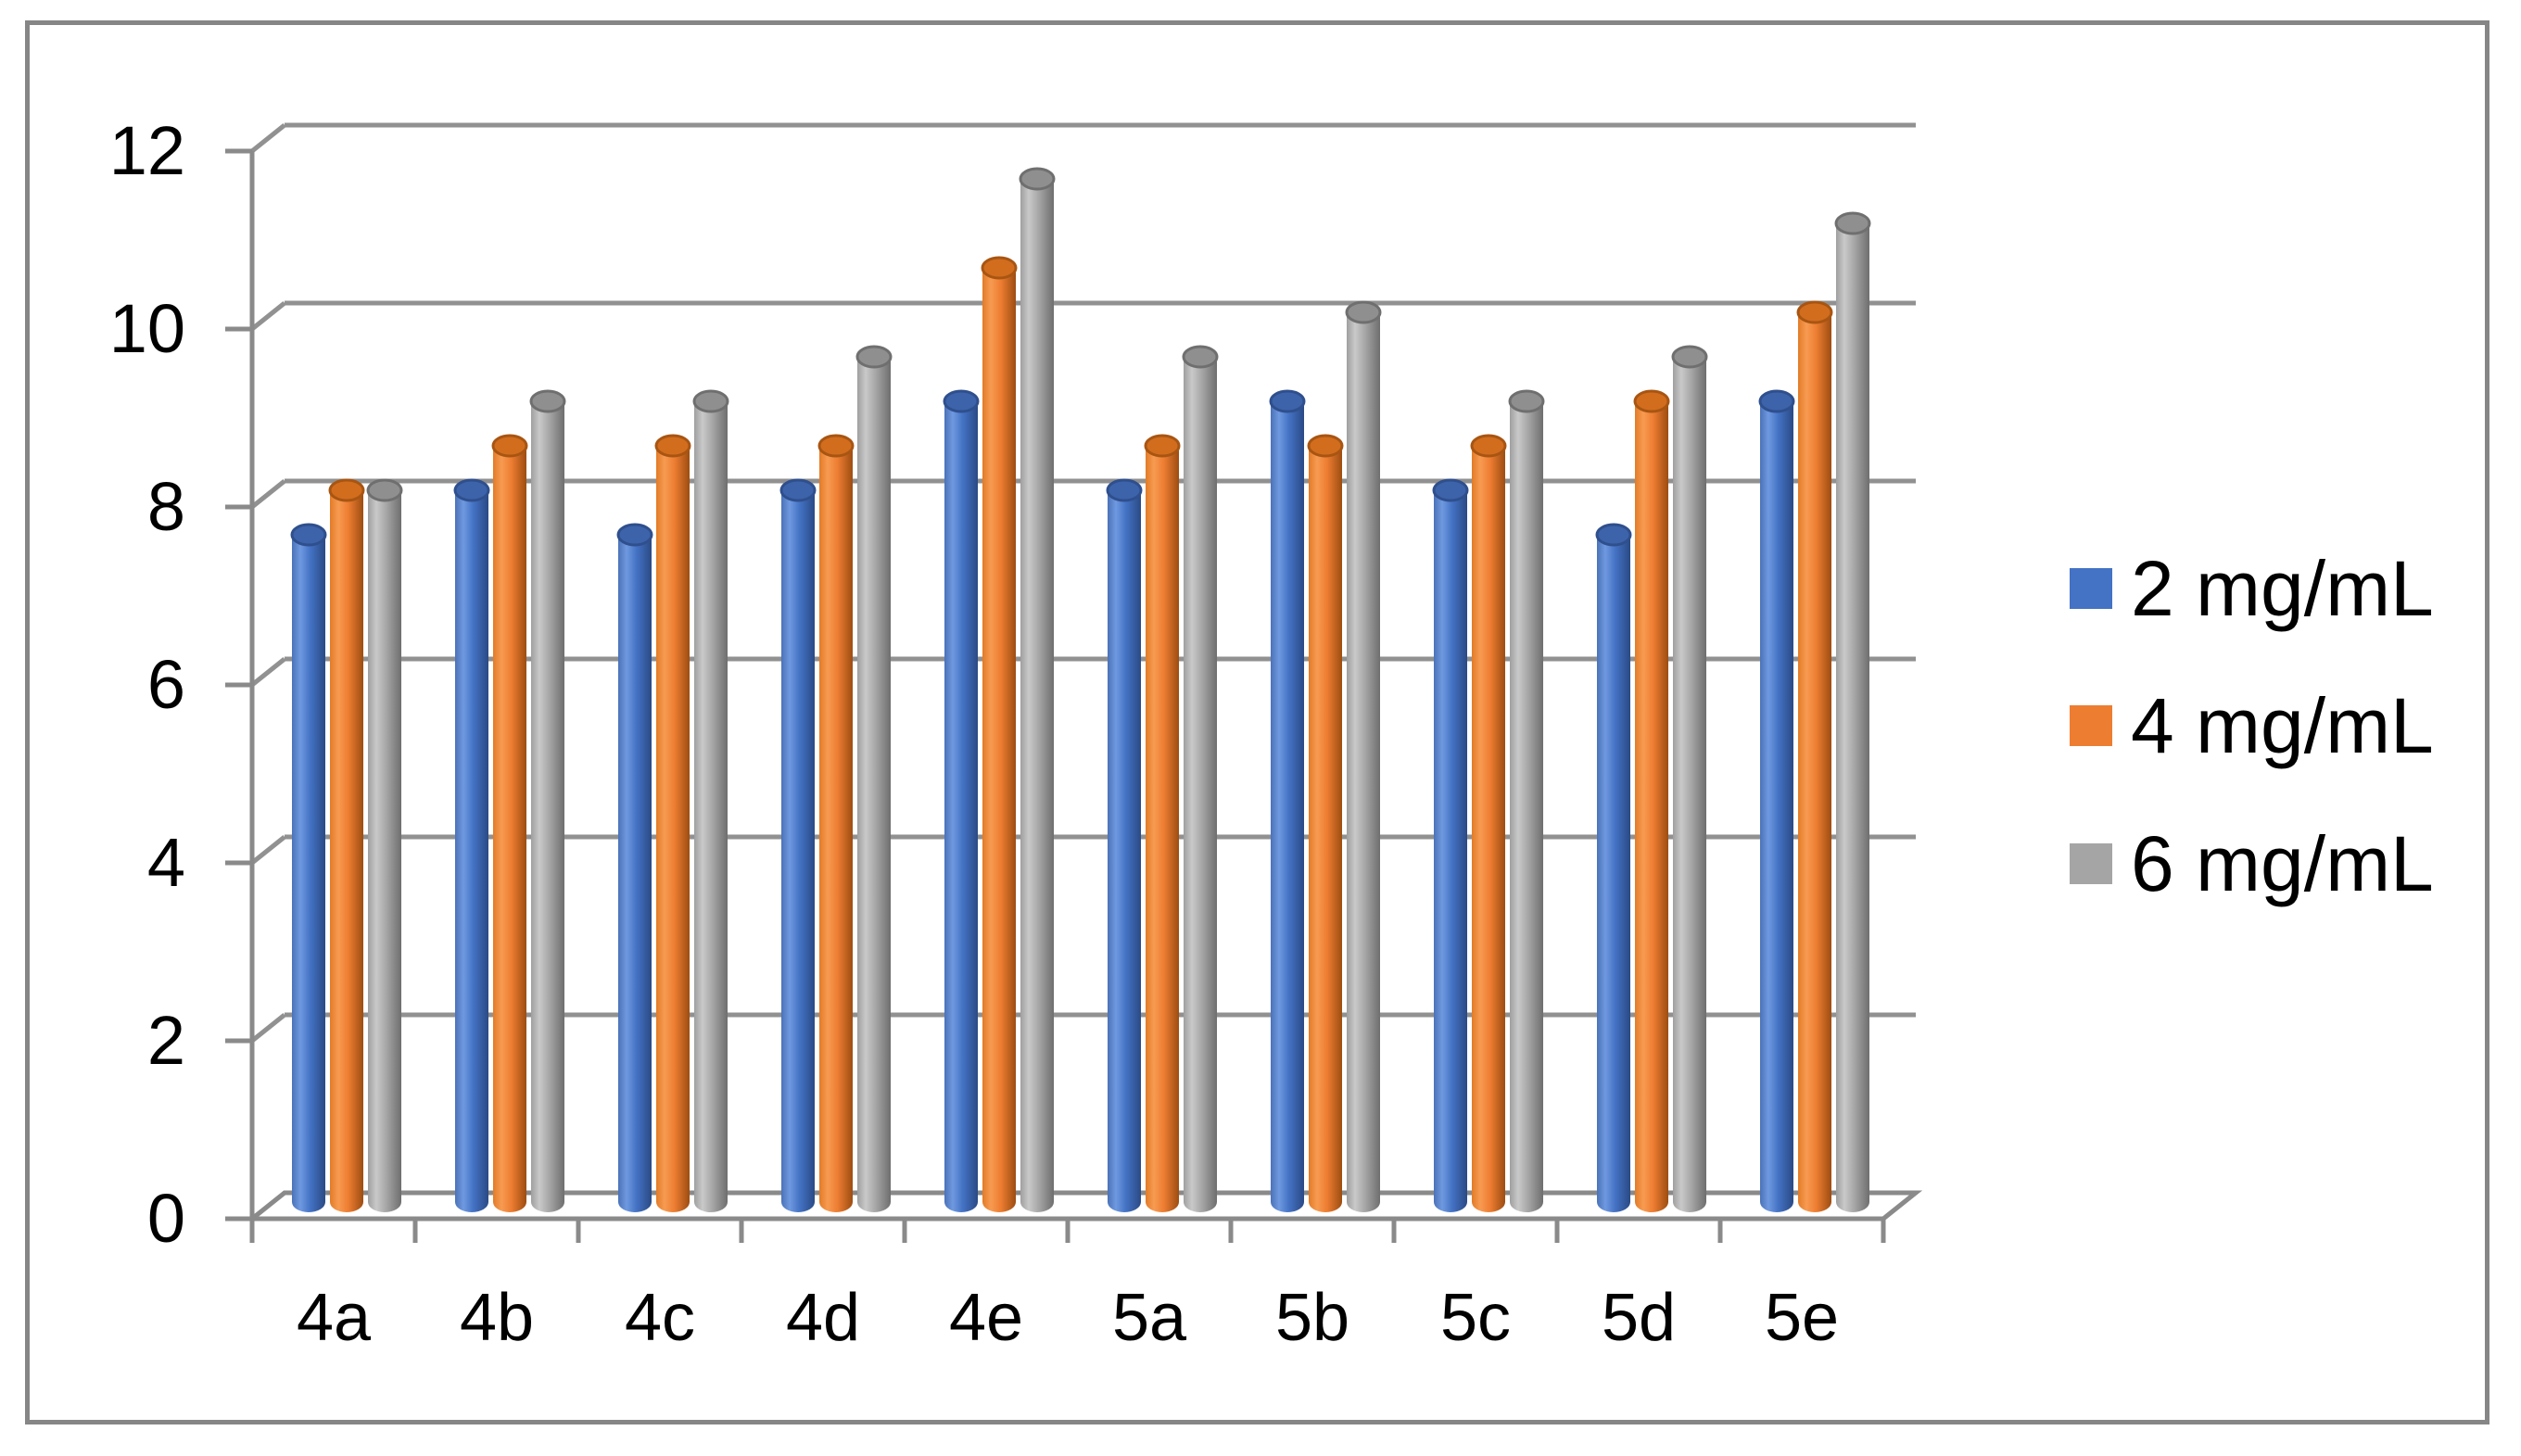  I want to click on bar-5d-2mgmL, so click(1613, 867).